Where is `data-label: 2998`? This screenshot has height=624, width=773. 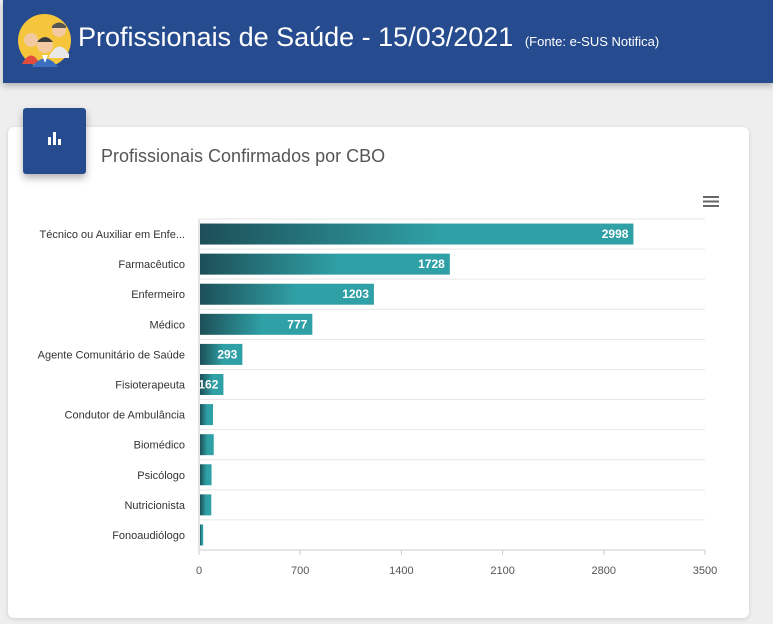 data-label: 2998 is located at coordinates (615, 234).